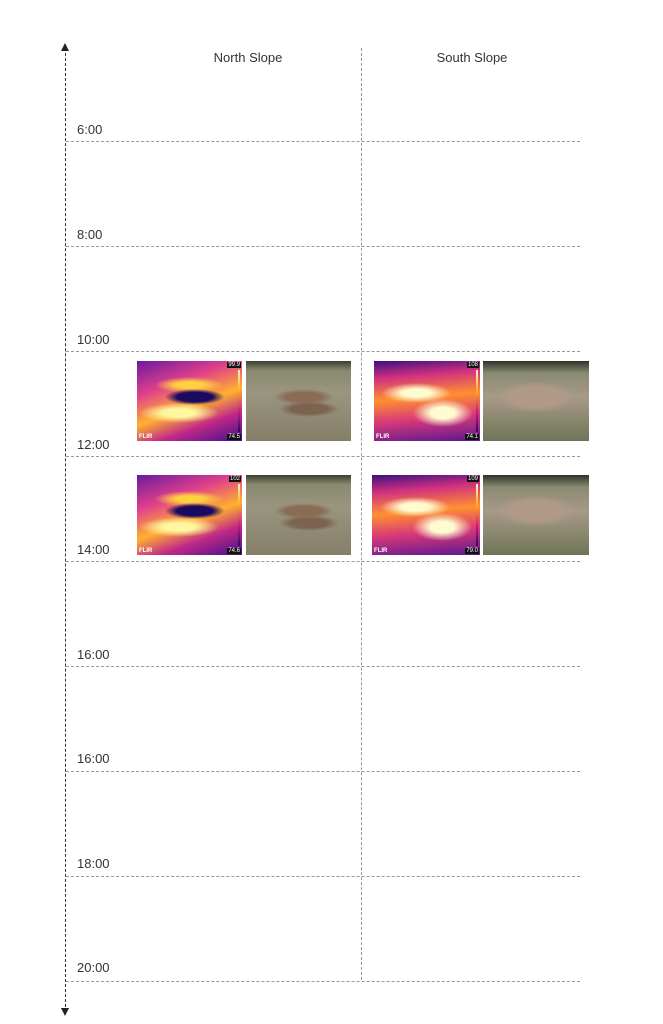 The height and width of the screenshot is (1024, 663). Describe the element at coordinates (426, 515) in the screenshot. I see `thermal-image-south-14: 109 79.0 FLIR` at that location.